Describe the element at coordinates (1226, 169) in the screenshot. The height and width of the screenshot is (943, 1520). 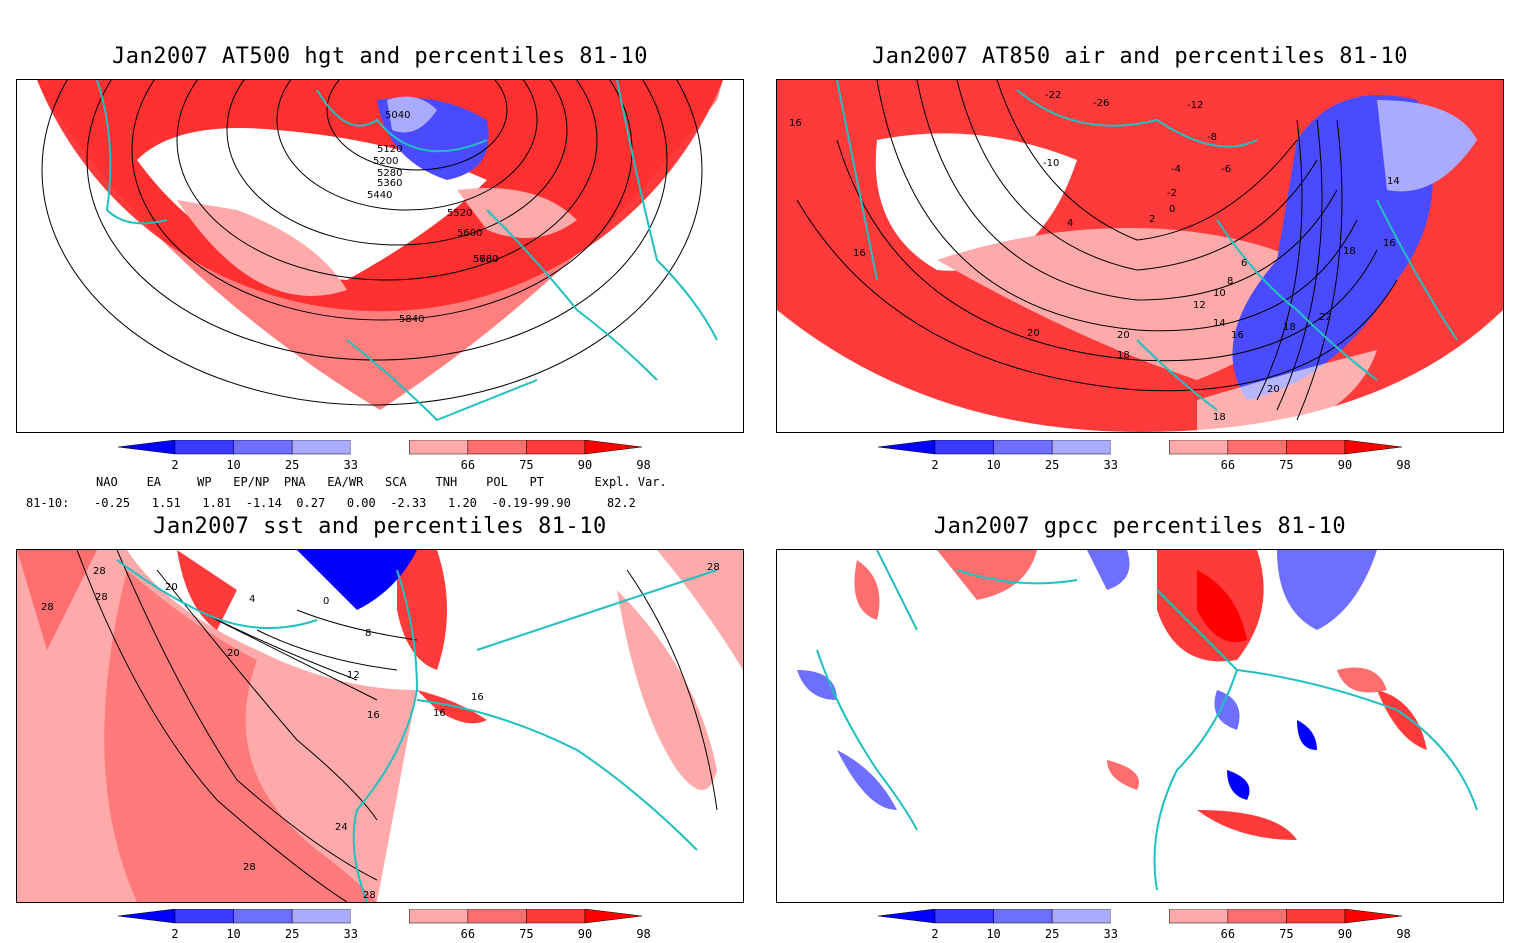
I see `contour-label: -6` at that location.